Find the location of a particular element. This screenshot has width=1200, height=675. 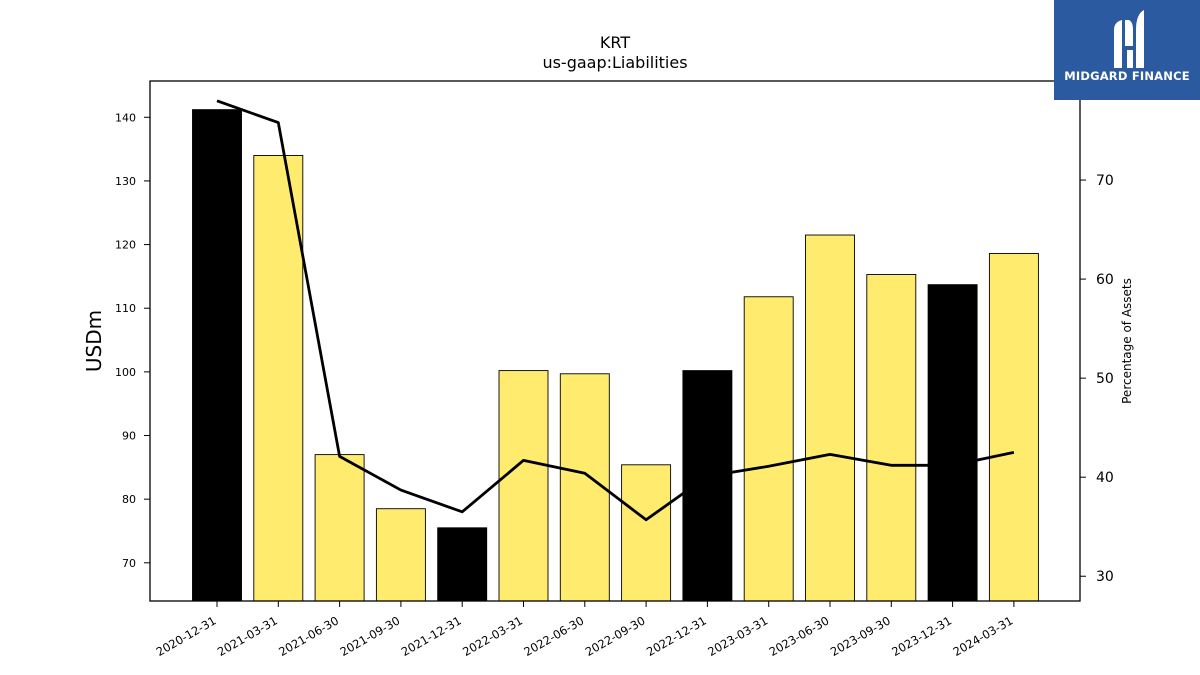

y-axis-right: 30 40 50 60 70 is located at coordinates (1097, 379).